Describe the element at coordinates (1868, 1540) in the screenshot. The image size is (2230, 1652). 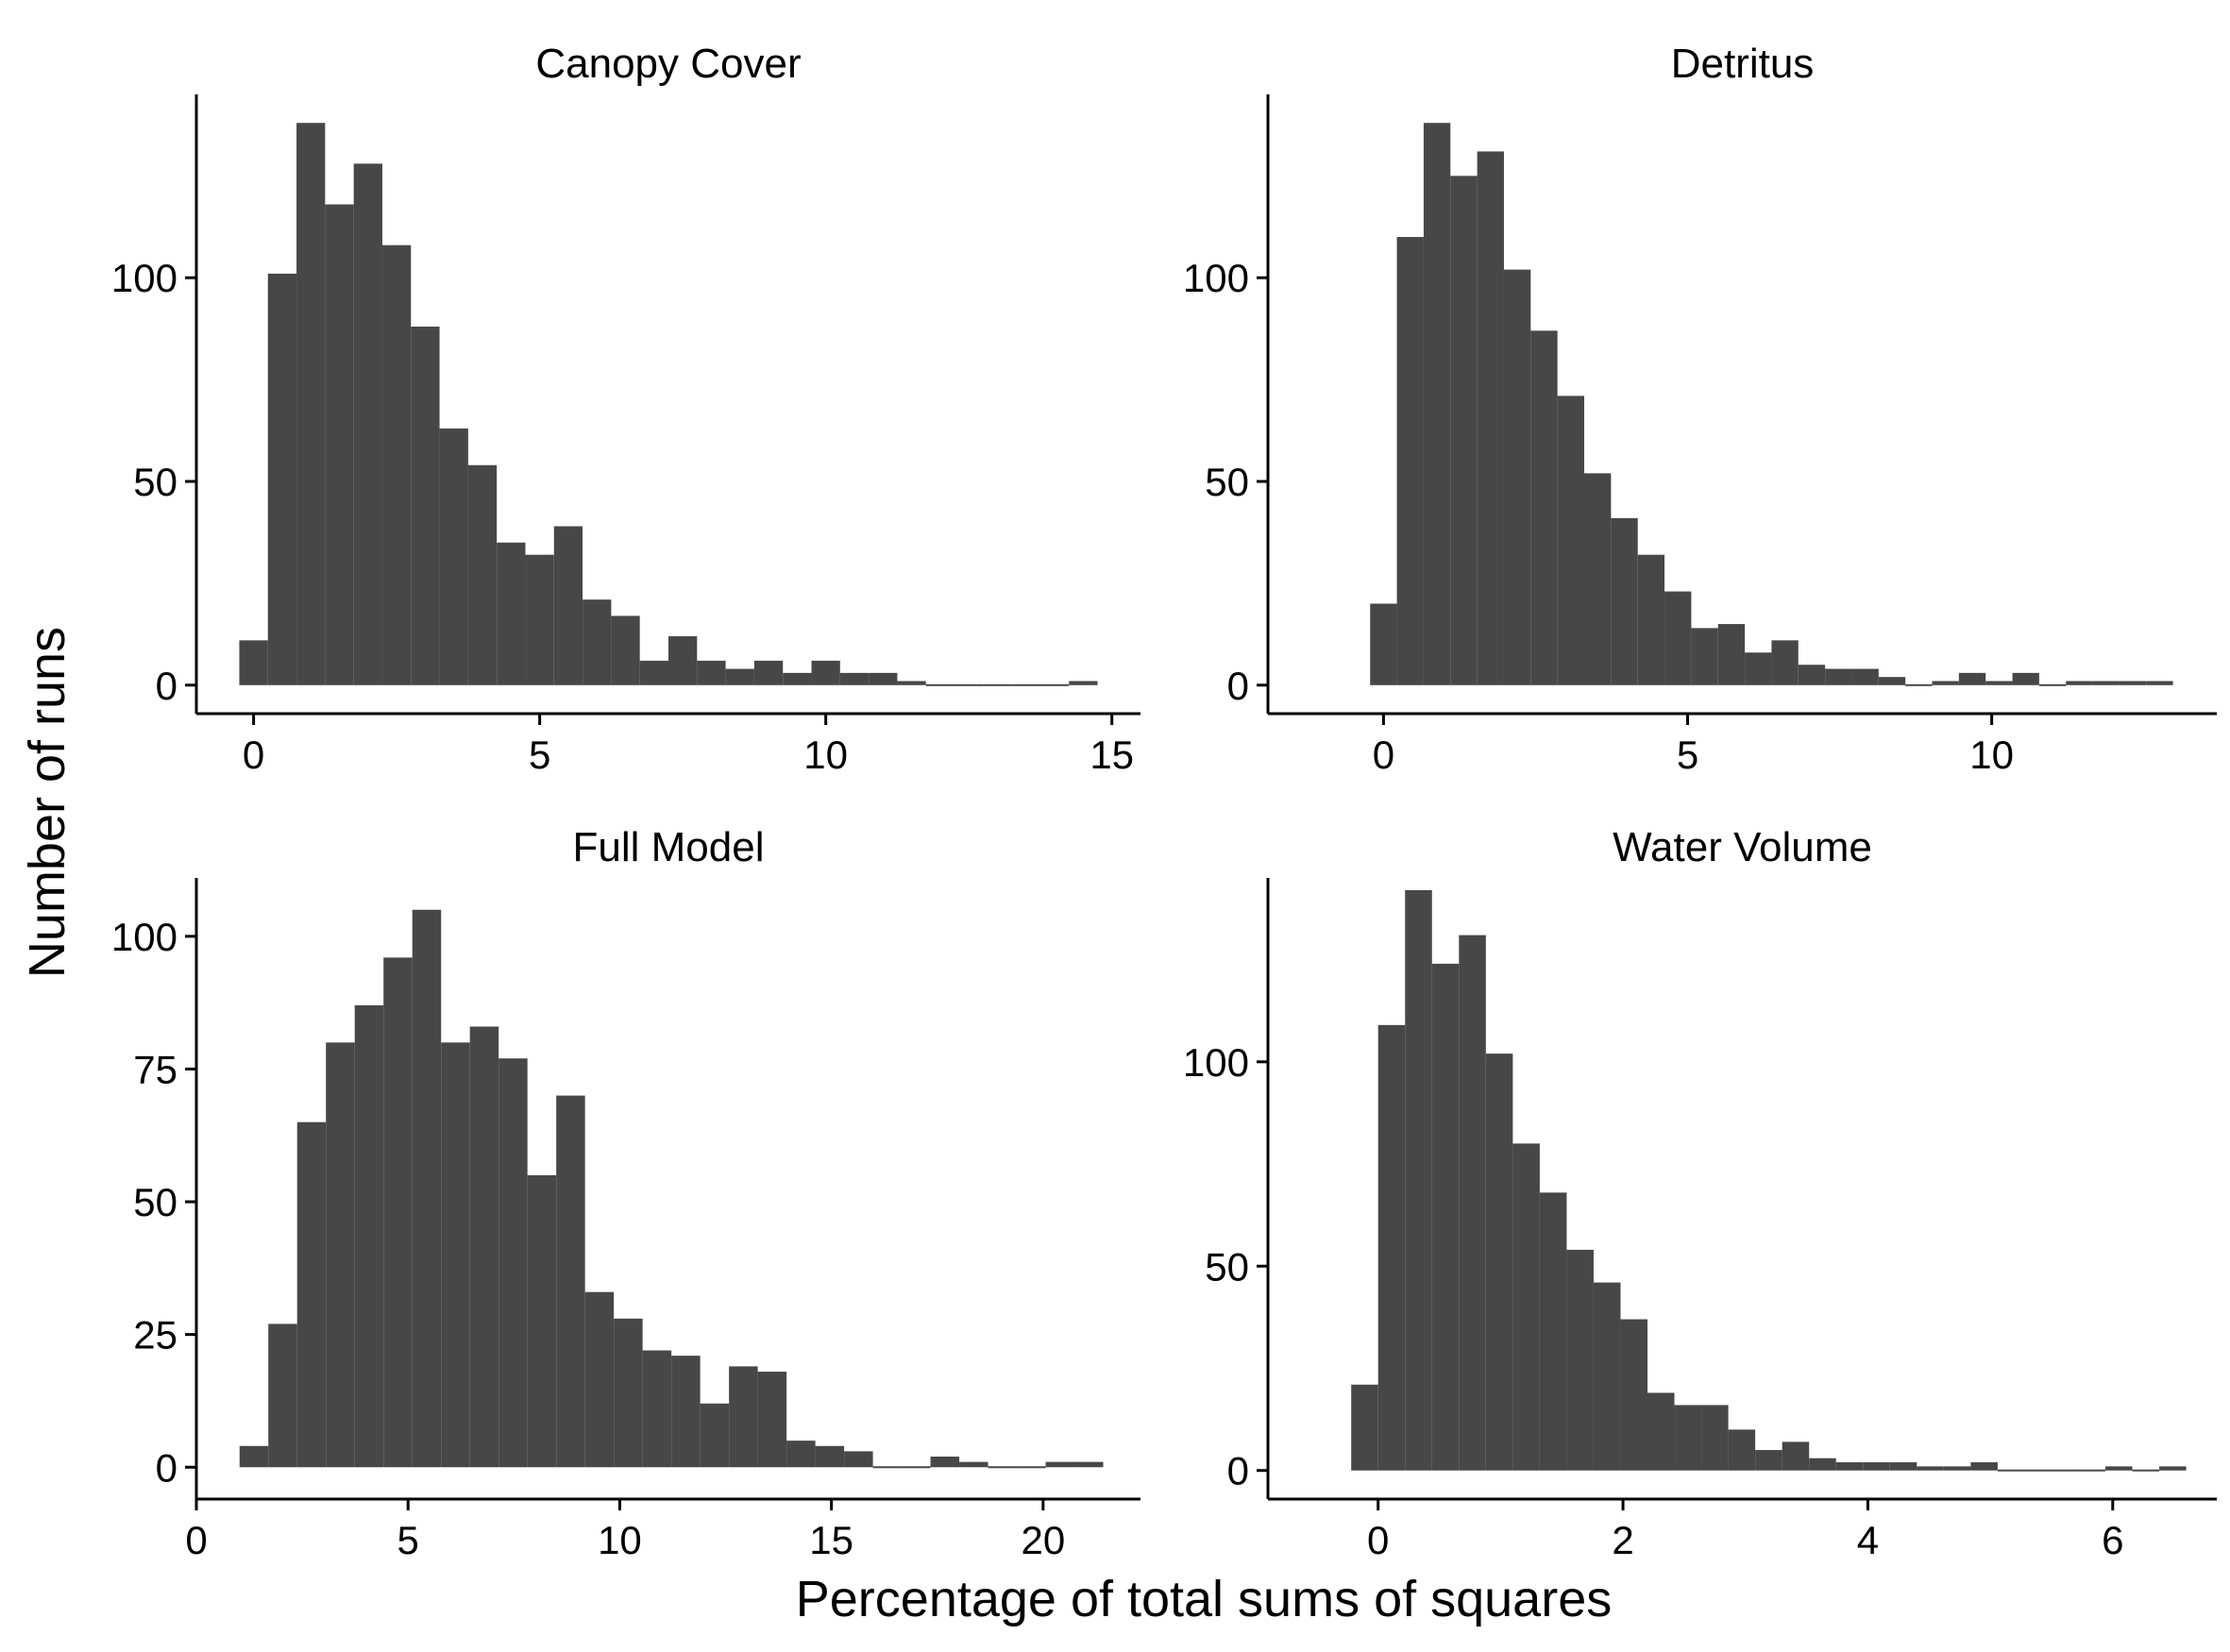
I see `x-tick-label: 4` at that location.